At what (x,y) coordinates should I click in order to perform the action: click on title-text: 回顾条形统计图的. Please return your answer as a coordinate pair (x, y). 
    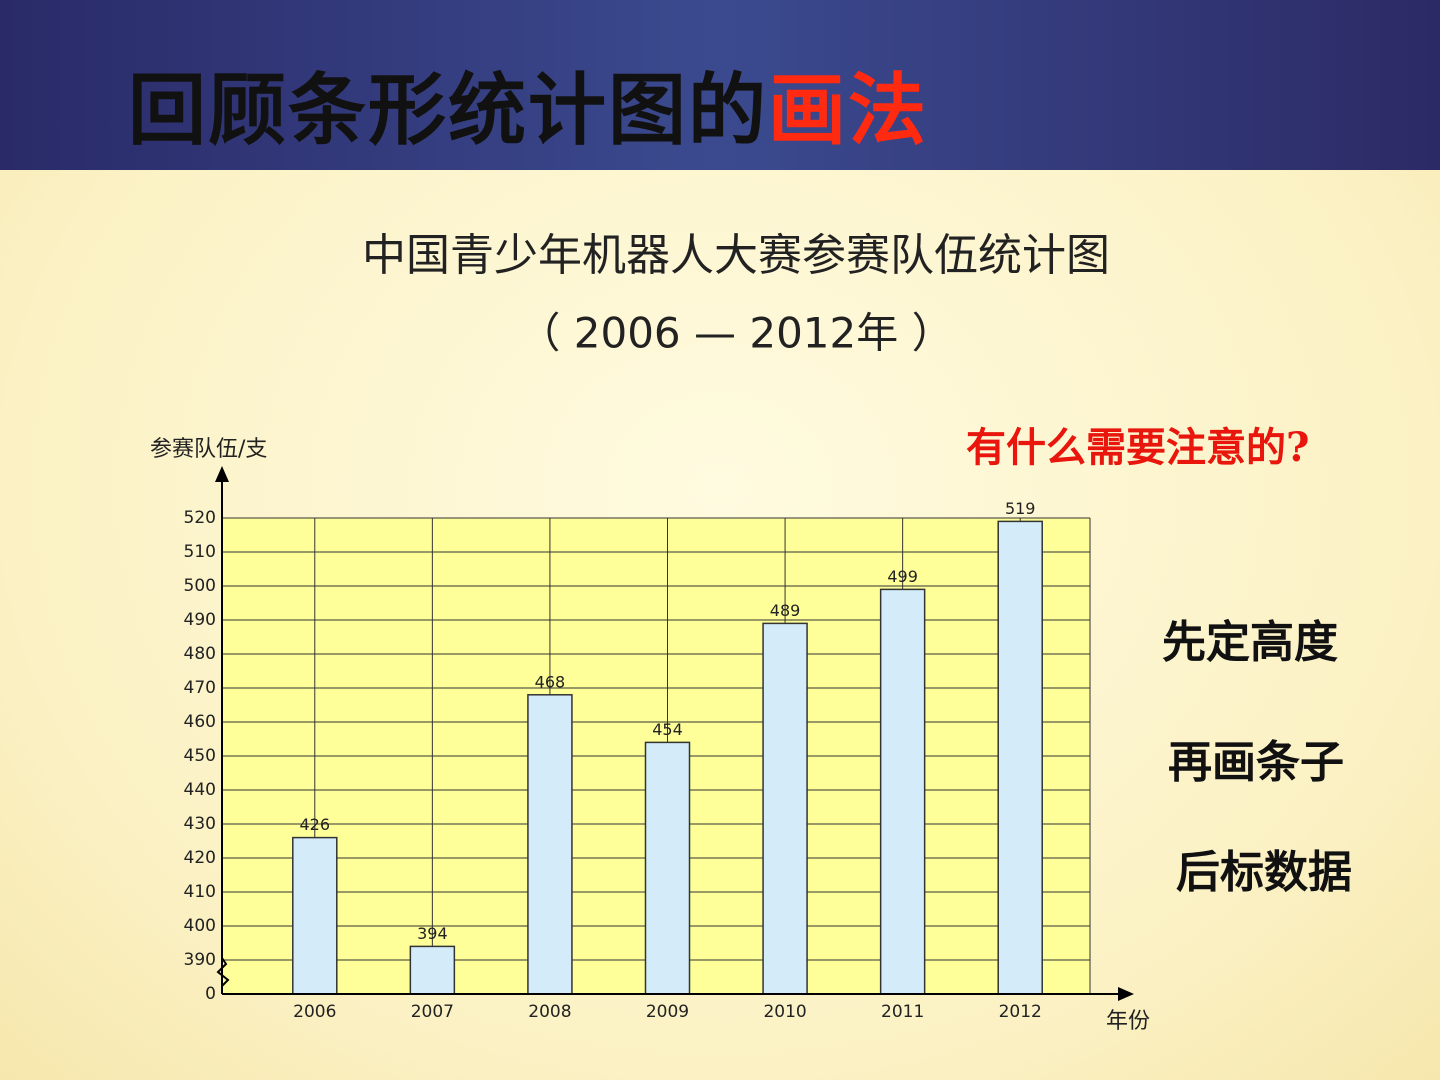
    Looking at the image, I should click on (448, 110).